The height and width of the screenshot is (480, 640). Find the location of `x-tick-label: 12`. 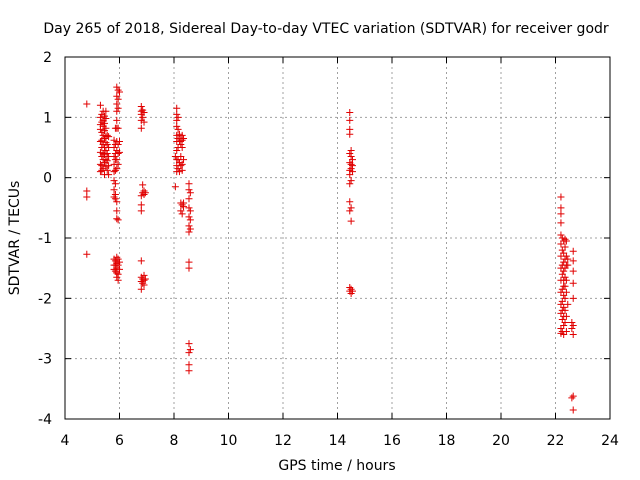

x-tick-label: 12 is located at coordinates (283, 441).